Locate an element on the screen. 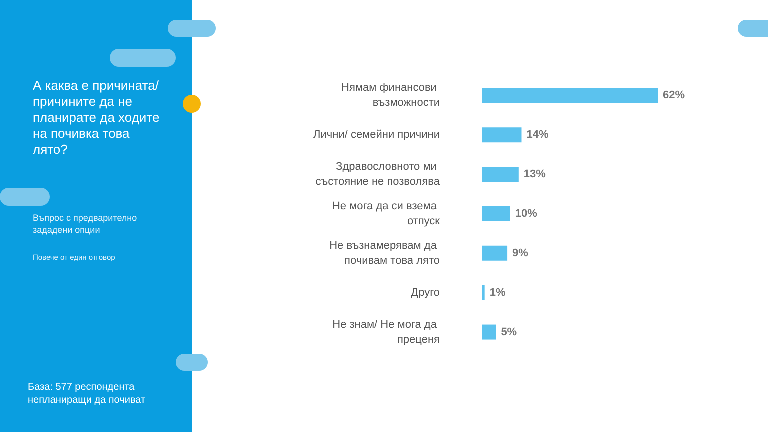 This screenshot has height=432, width=768. text: База: 577 респондента непланиращи да почиват is located at coordinates (87, 394).